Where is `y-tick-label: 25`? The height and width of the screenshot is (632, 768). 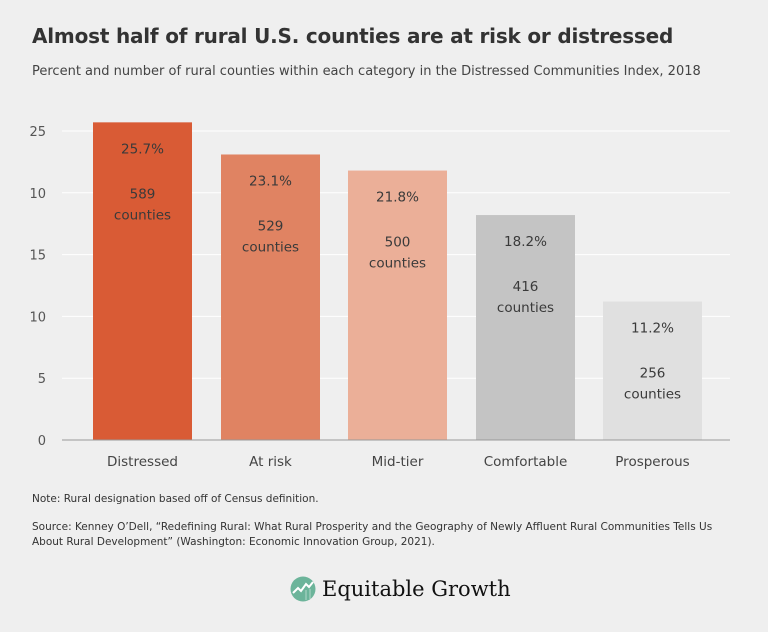
y-tick-label: 25 is located at coordinates (37, 132).